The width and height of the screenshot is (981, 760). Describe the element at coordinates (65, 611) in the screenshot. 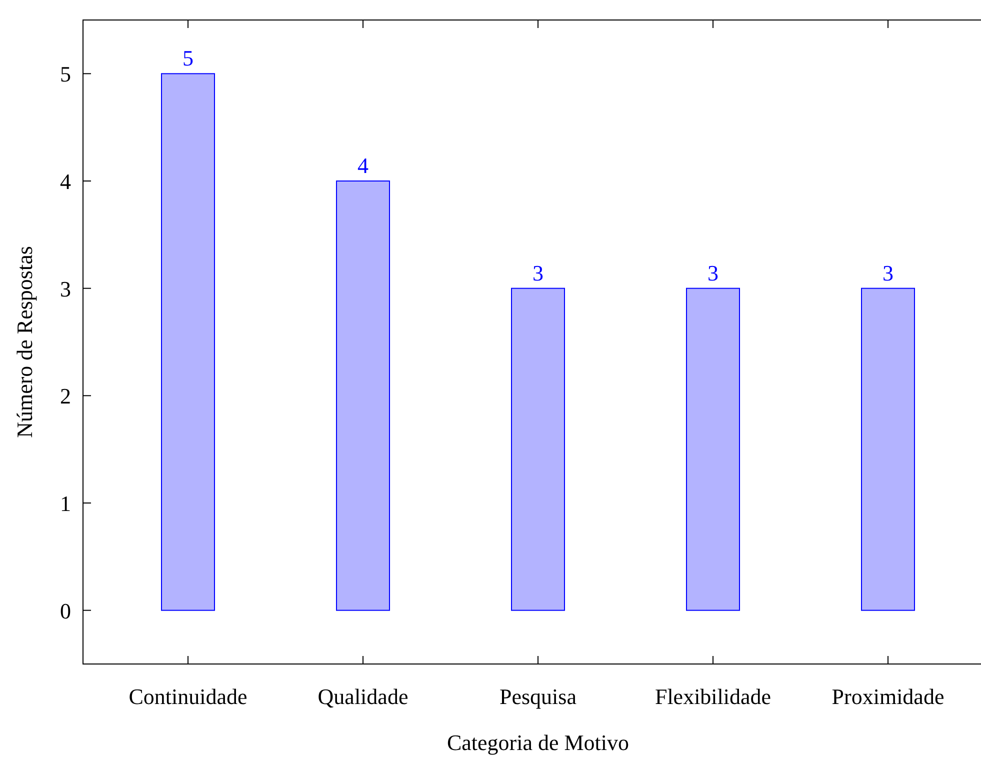

I see `y-tick-label: 0` at that location.